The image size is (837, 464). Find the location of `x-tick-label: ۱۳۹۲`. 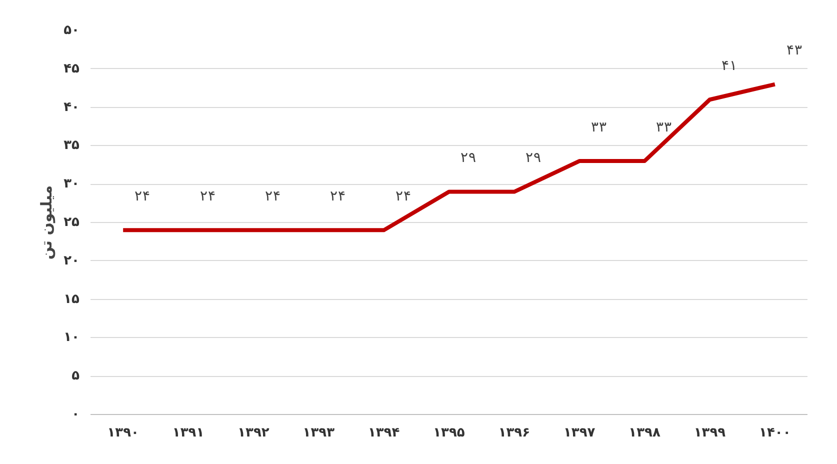

x-tick-label: ۱۳۹۲ is located at coordinates (254, 433).